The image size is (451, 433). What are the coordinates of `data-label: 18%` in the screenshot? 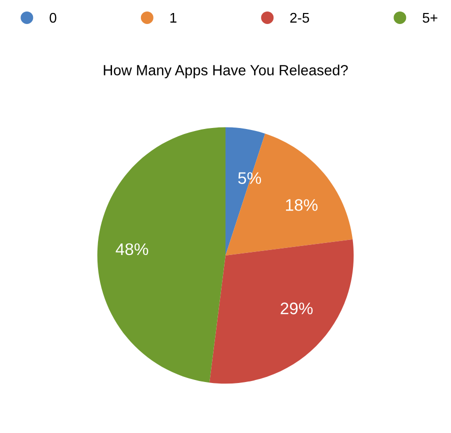 It's located at (302, 205).